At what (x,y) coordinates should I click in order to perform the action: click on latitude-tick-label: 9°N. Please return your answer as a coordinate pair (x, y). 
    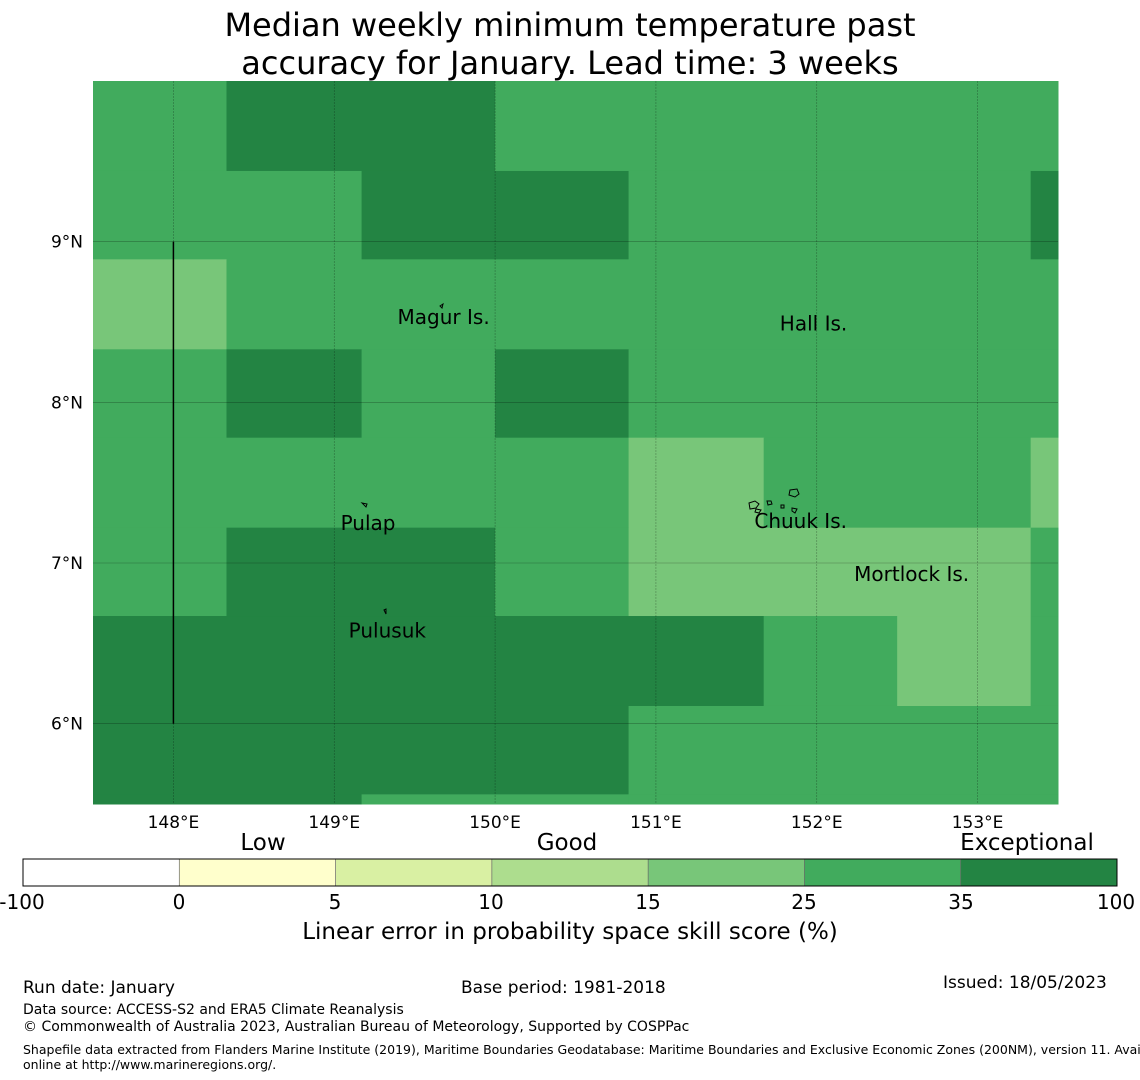
    Looking at the image, I should click on (67, 243).